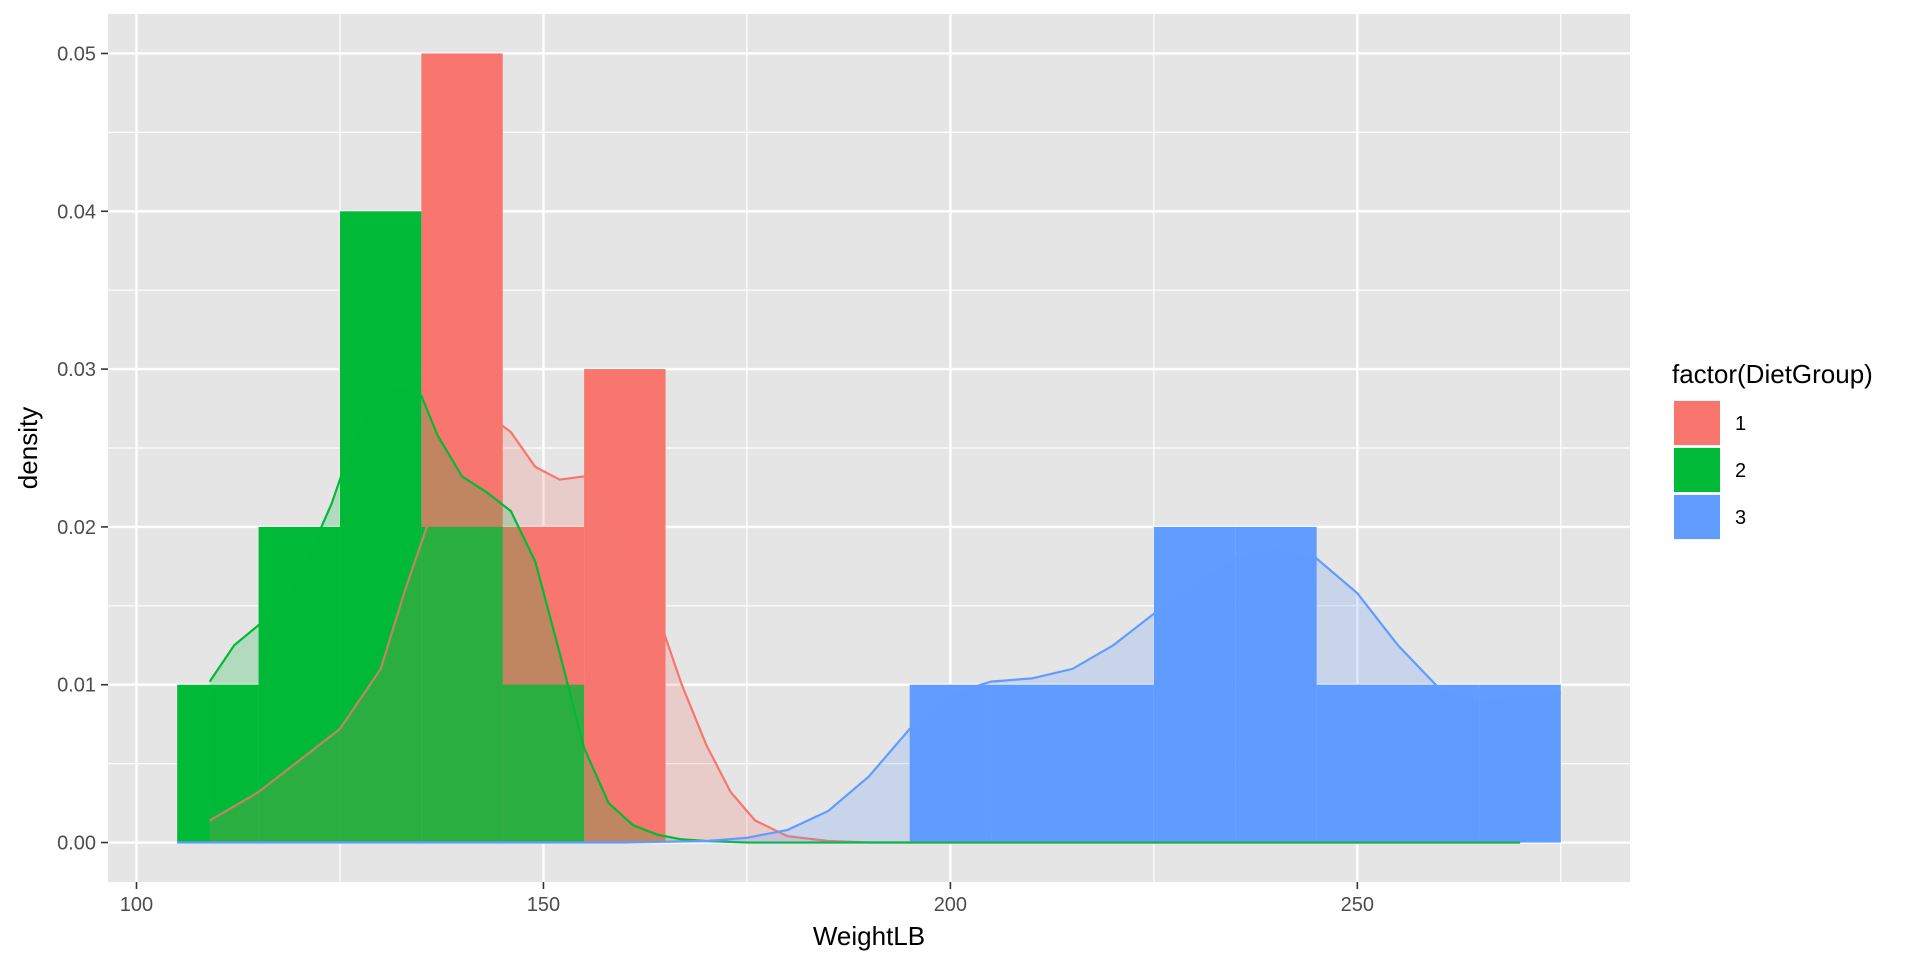 The image size is (1920, 960). I want to click on x-tick-label: 150, so click(543, 905).